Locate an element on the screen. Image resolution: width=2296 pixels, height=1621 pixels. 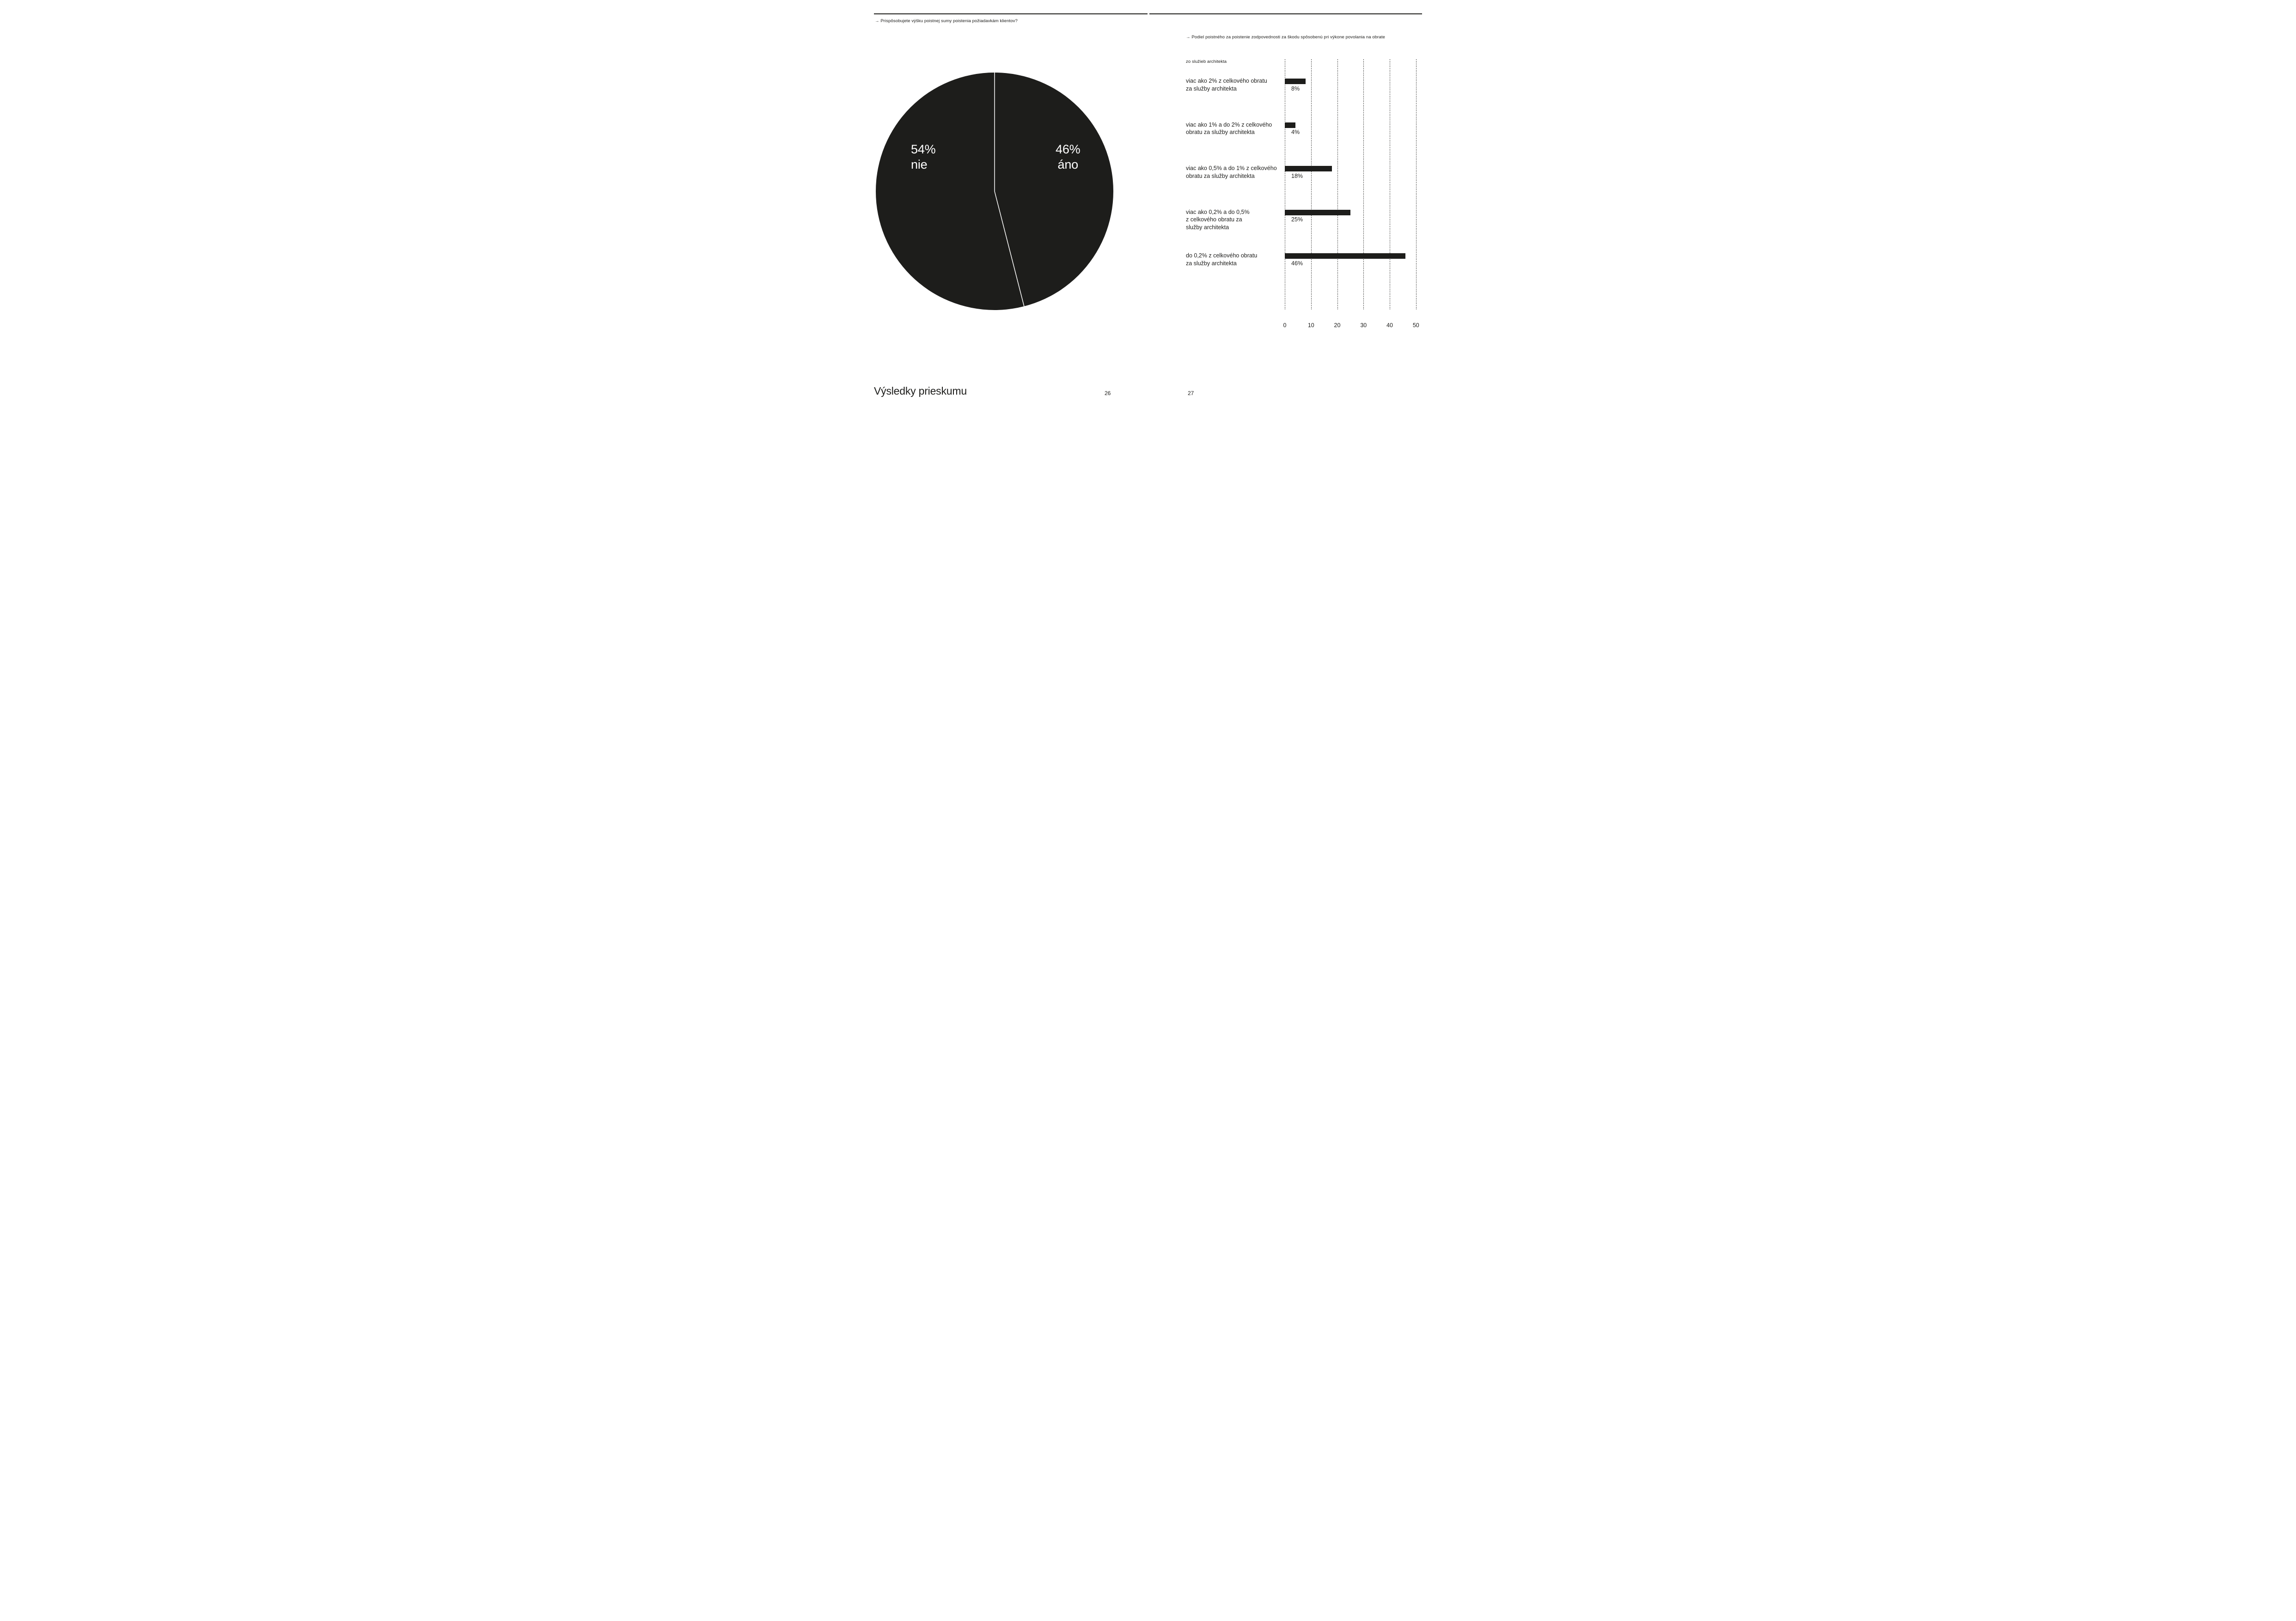
x-tick-40: 40 is located at coordinates (1390, 325).